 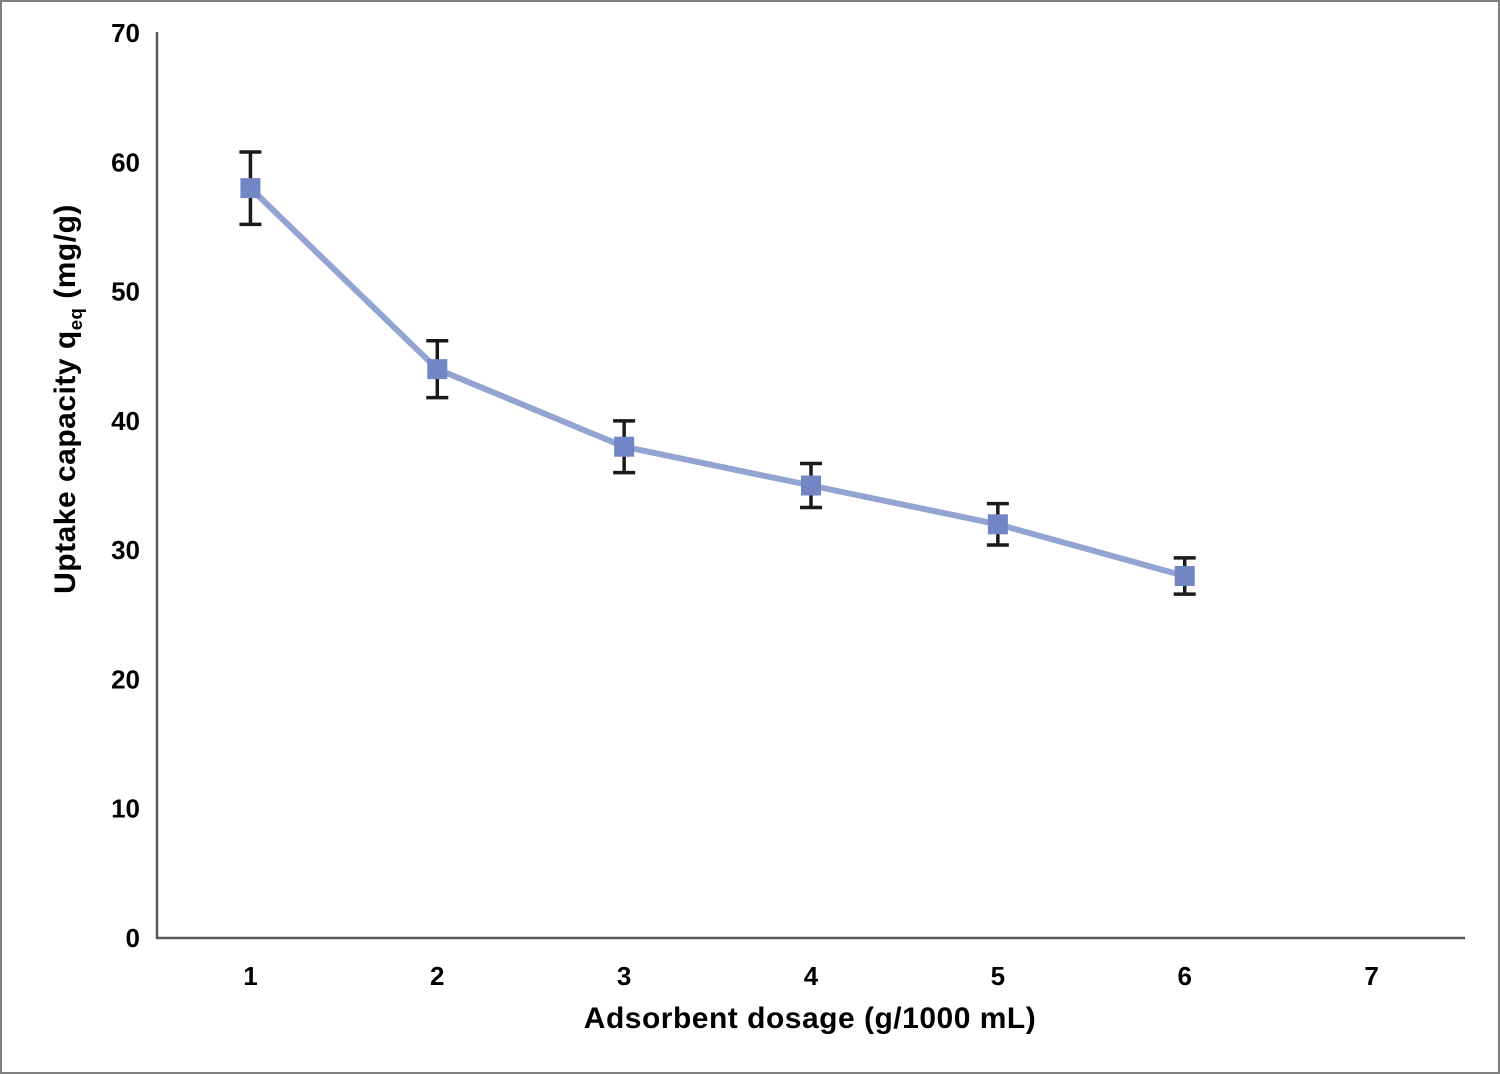 I want to click on x-tick-label: 5, so click(x=998, y=976).